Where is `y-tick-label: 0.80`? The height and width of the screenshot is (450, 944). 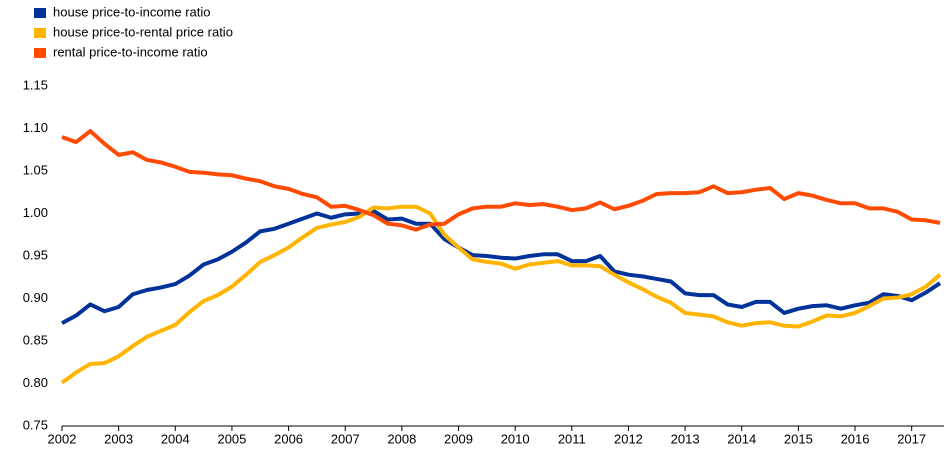 y-tick-label: 0.80 is located at coordinates (35, 382).